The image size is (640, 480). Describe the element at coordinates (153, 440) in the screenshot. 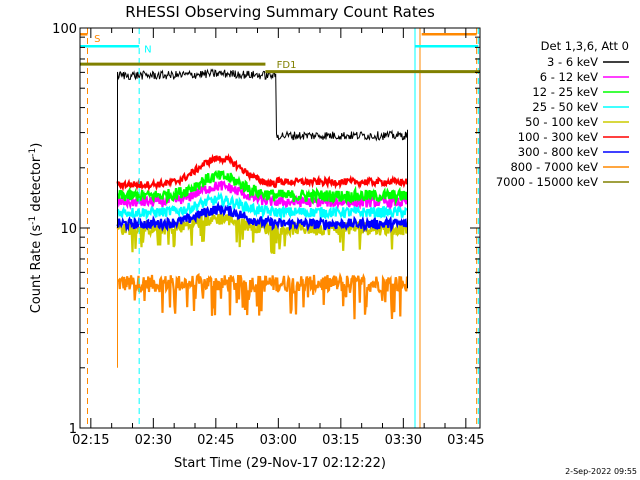

I see `x-tick-label: 02:30` at that location.